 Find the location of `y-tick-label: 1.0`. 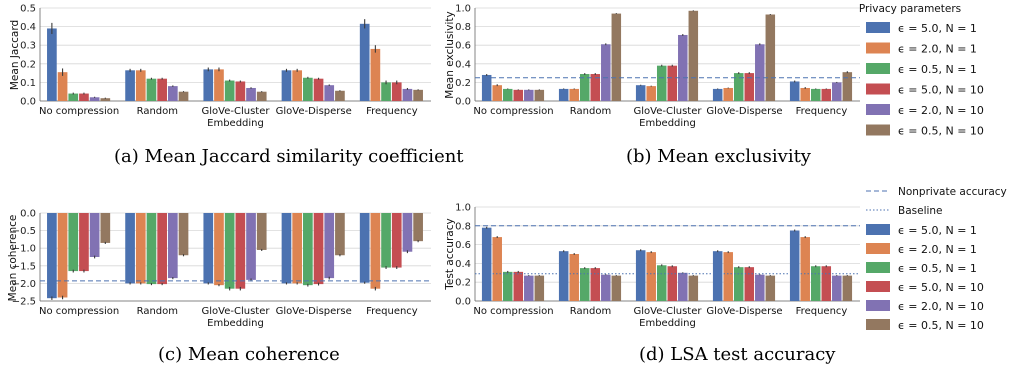

y-tick-label: 1.0 is located at coordinates (463, 9).